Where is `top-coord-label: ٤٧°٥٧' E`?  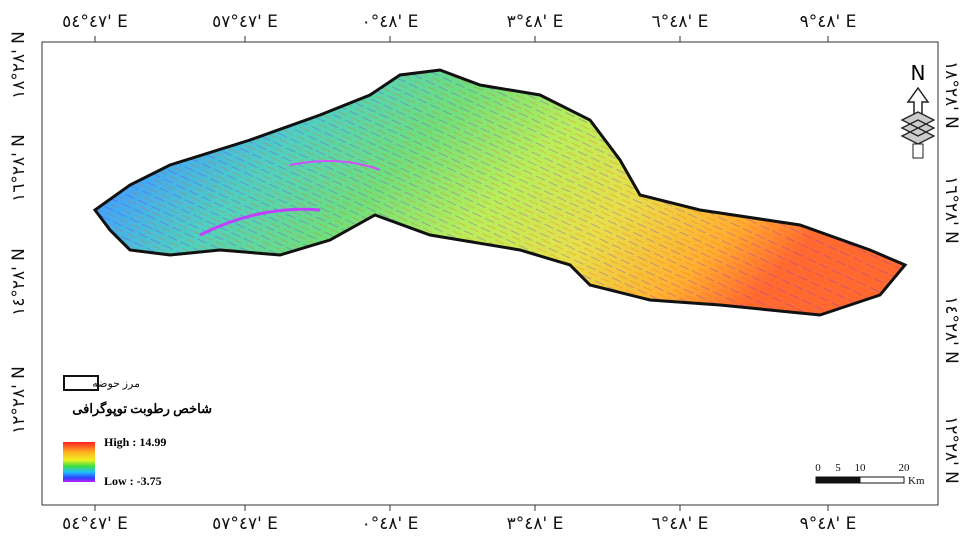
top-coord-label: ٤٧°٥٧' E is located at coordinates (245, 22).